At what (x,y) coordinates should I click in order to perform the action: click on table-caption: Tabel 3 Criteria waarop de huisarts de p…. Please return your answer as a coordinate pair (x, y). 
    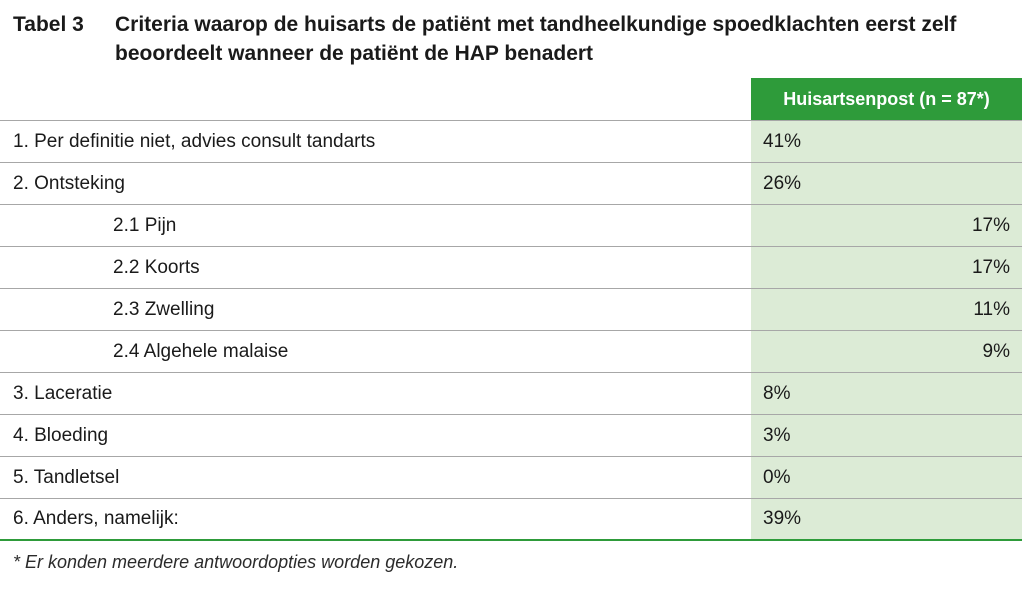
    Looking at the image, I should click on (513, 39).